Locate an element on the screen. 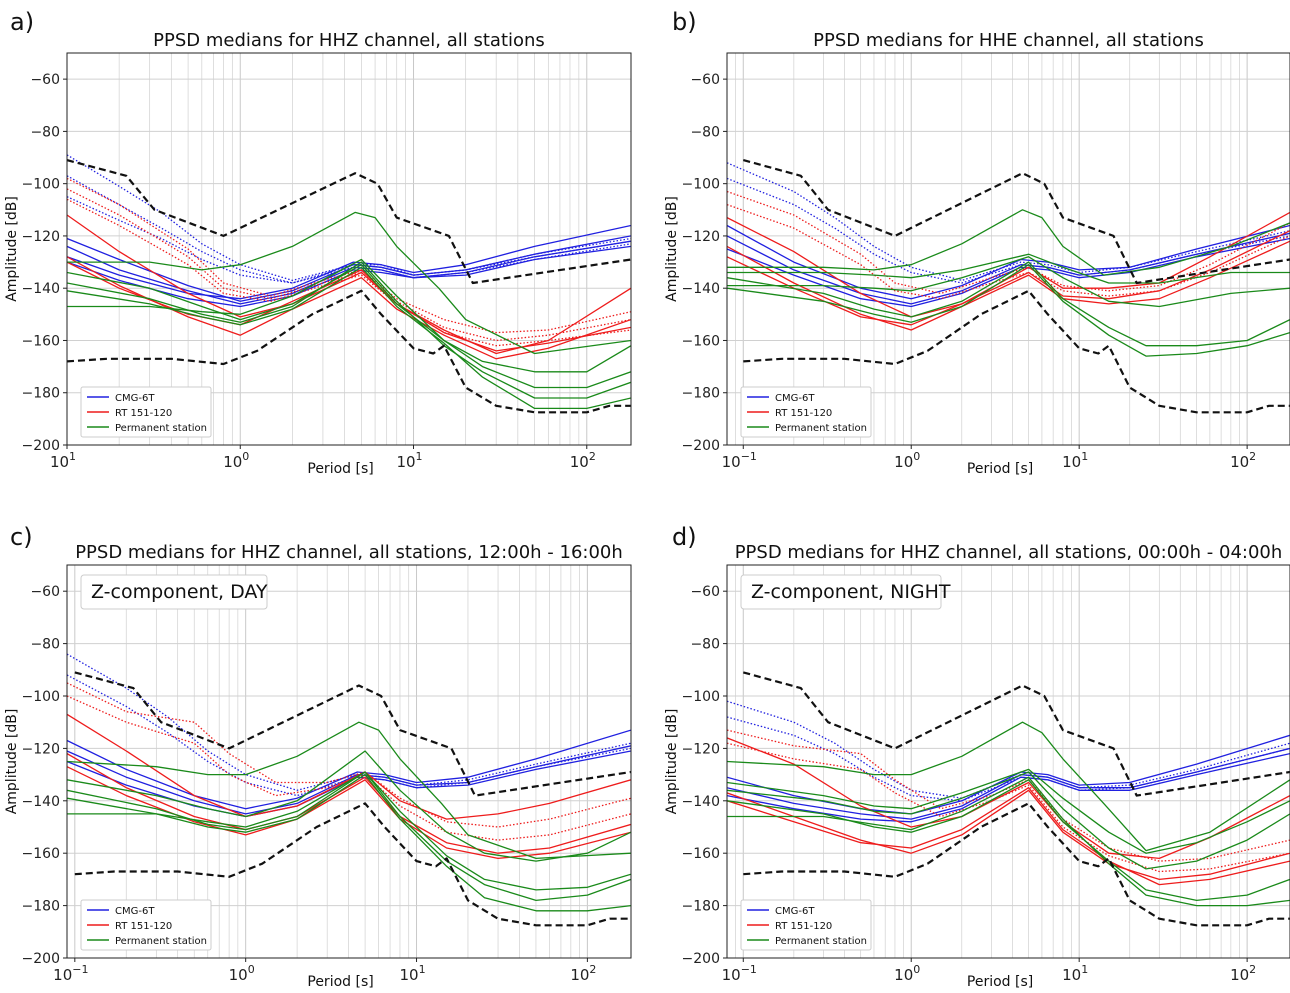 This screenshot has height=993, width=1290. annotation-box: Z-component, NIGHT is located at coordinates (845, 592).